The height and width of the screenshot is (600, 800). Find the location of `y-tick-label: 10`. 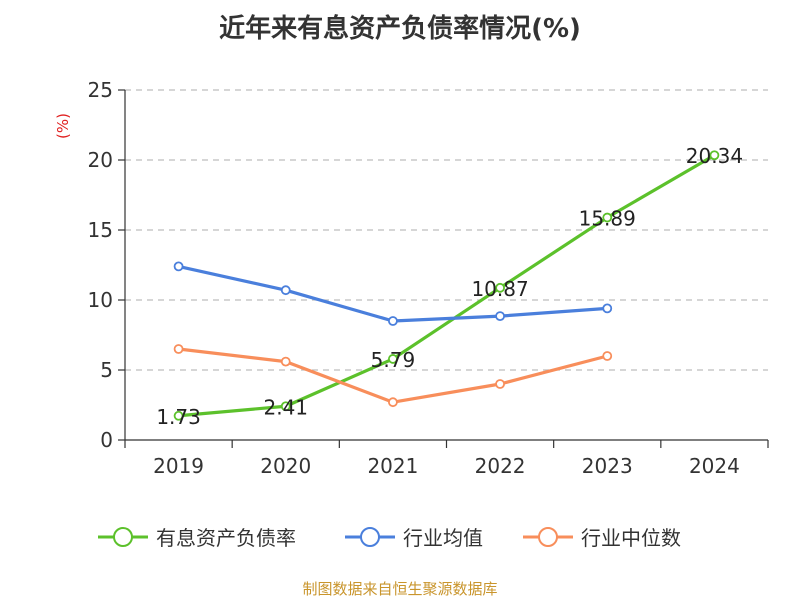

y-tick-label: 10 is located at coordinates (100, 300).